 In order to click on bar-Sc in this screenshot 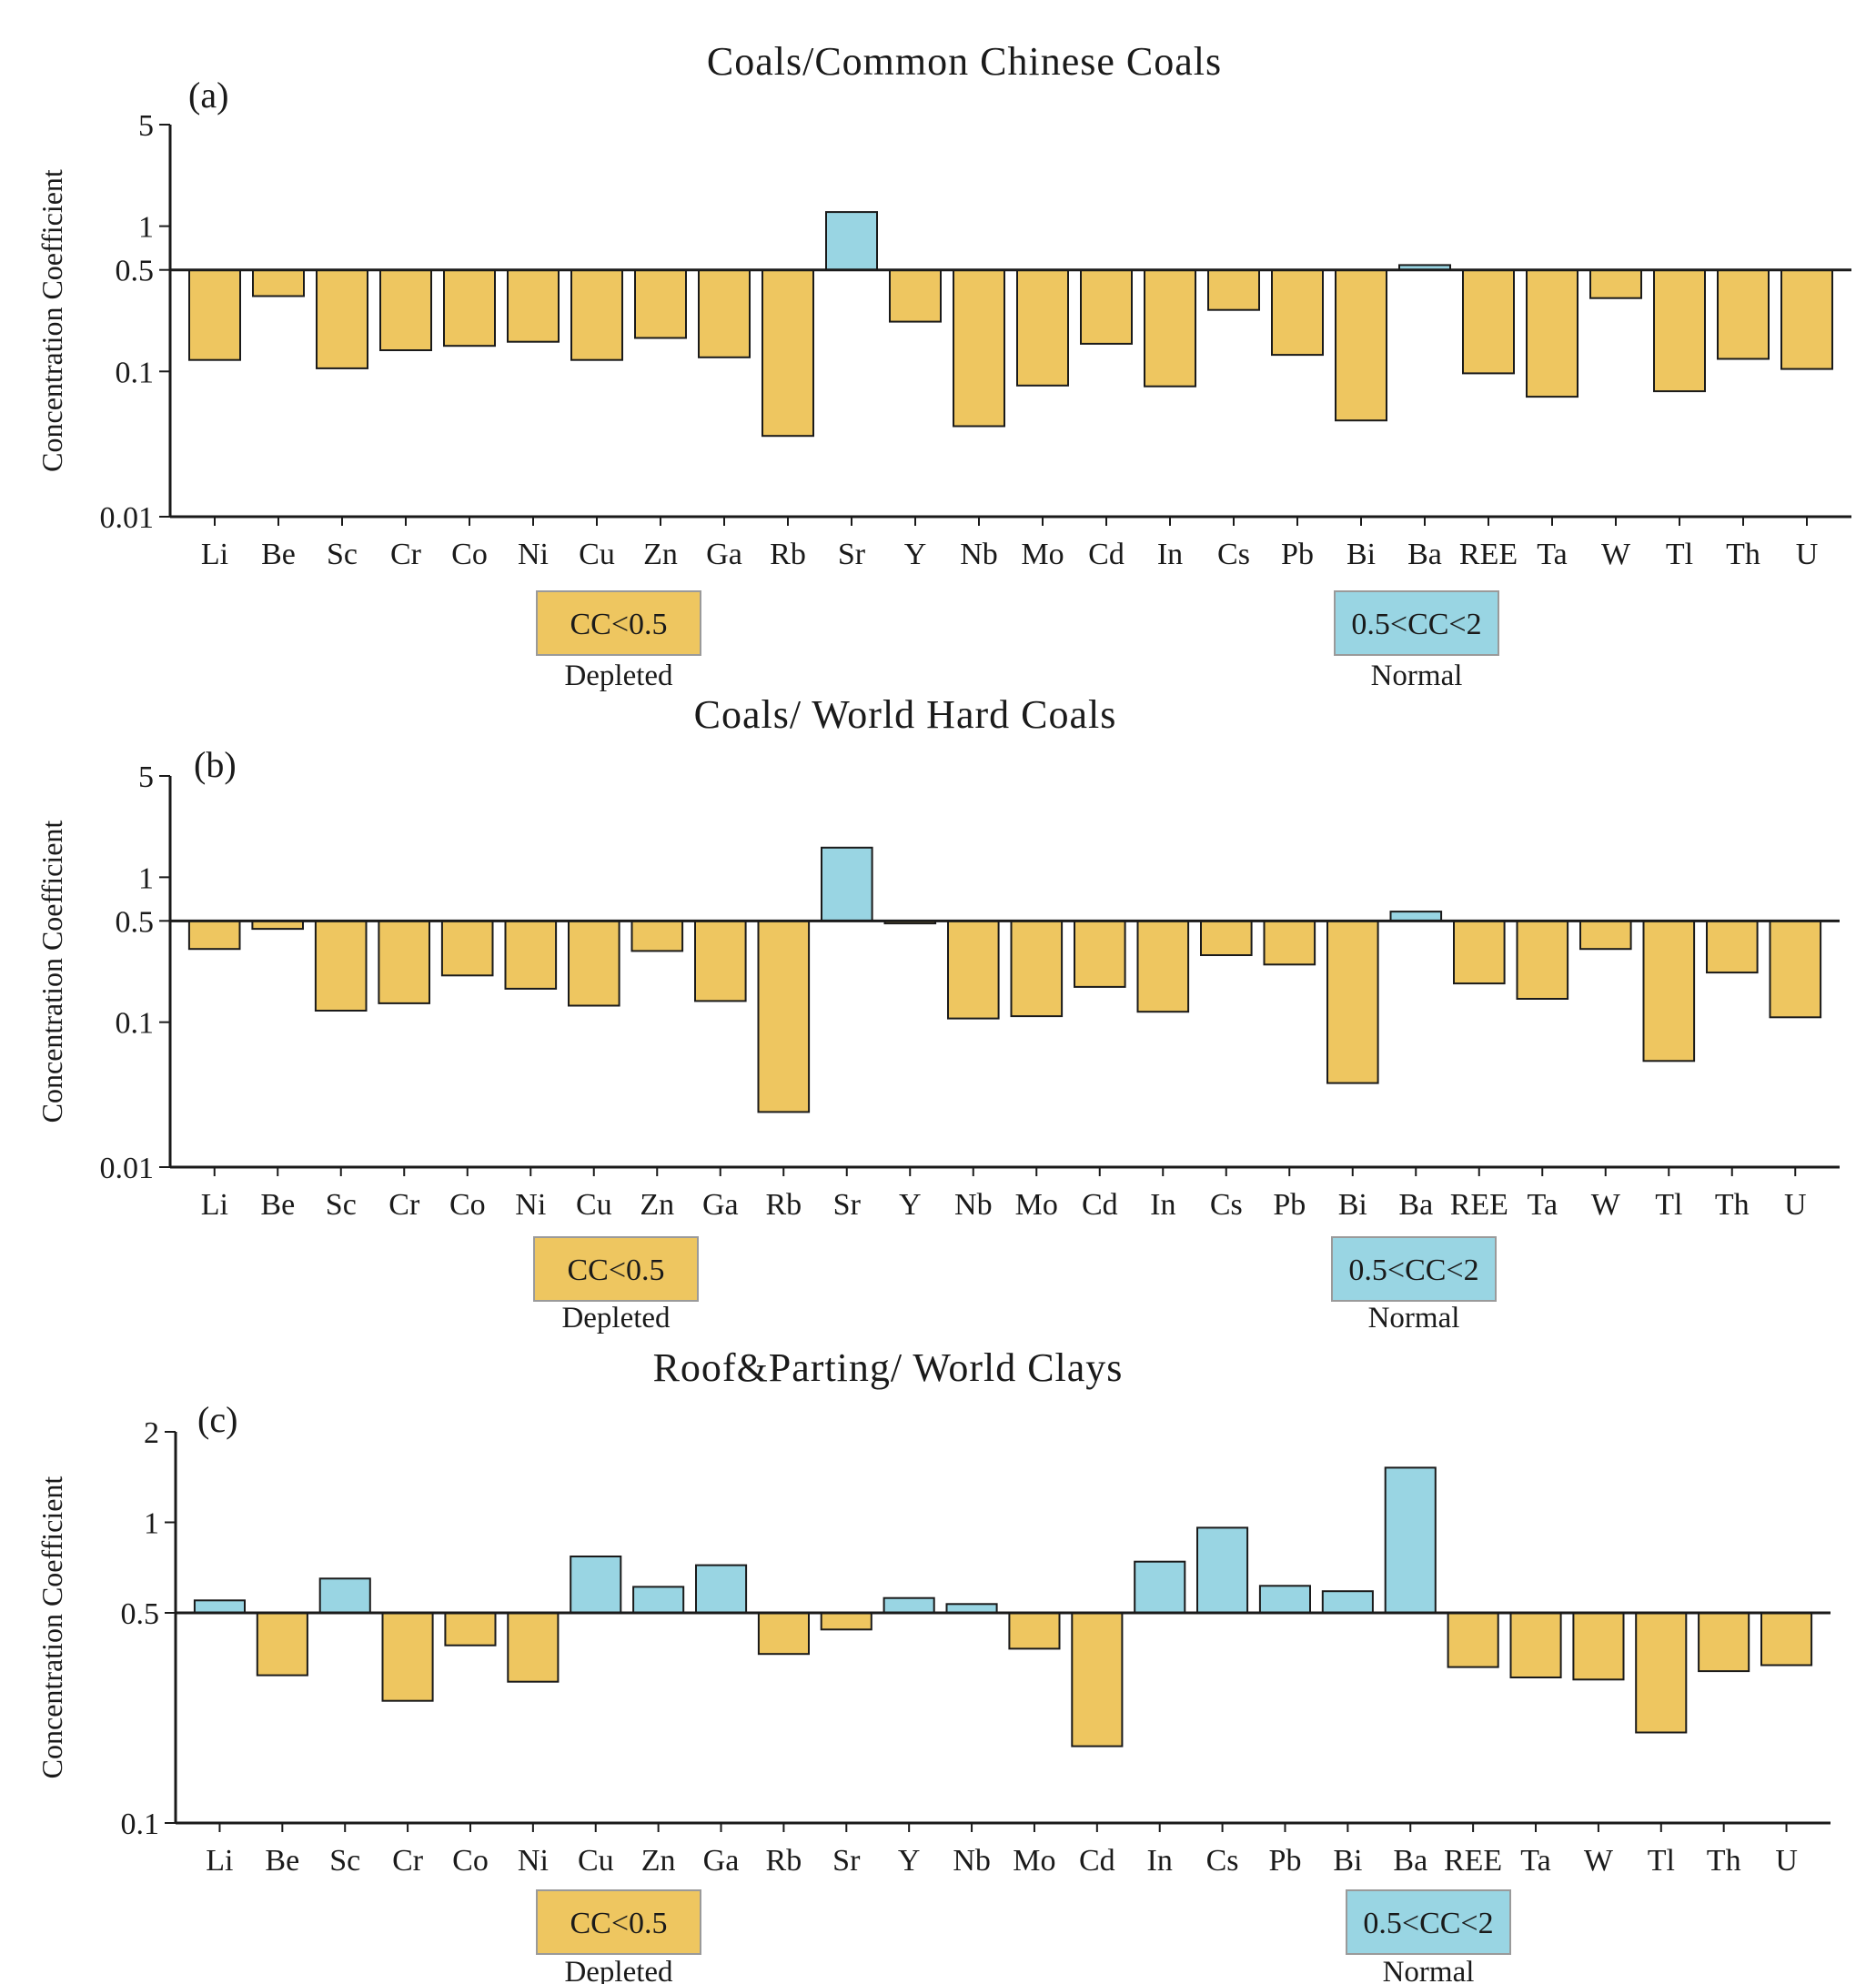, I will do `click(342, 318)`.